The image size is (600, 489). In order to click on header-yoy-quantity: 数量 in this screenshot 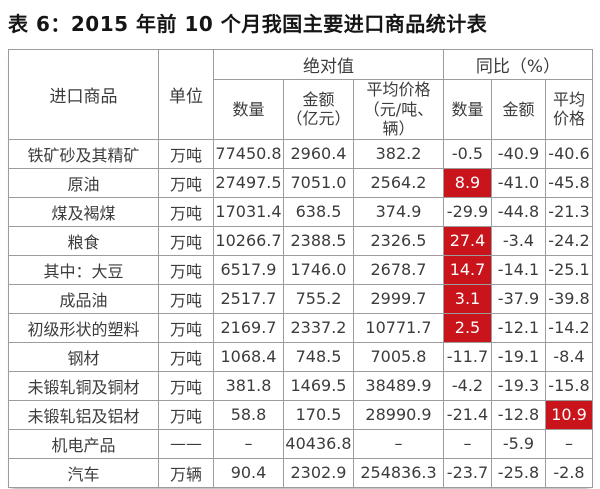, I will do `click(467, 109)`.